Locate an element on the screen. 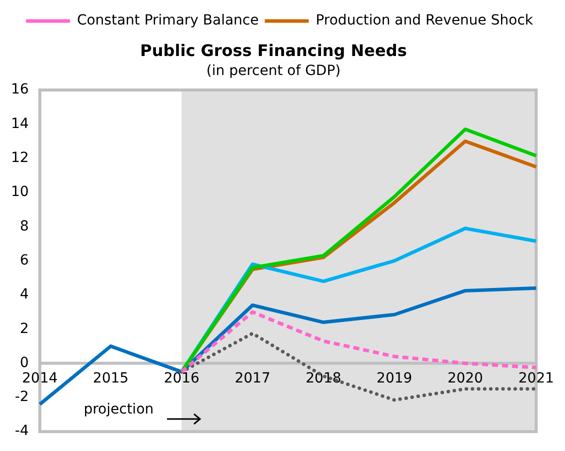 The height and width of the screenshot is (451, 565). y-tick-label: 8 is located at coordinates (24, 226).